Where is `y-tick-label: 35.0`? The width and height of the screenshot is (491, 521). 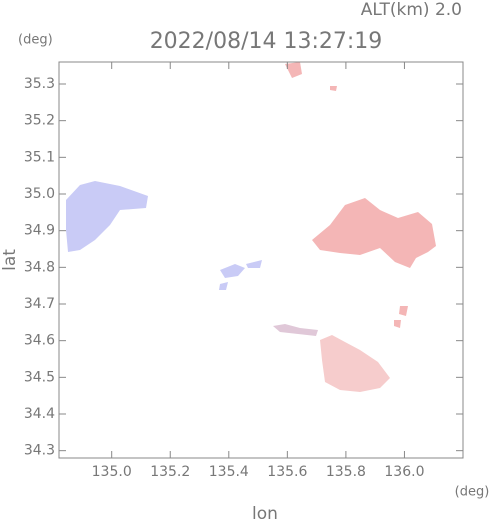
y-tick-label: 35.0 is located at coordinates (39, 194).